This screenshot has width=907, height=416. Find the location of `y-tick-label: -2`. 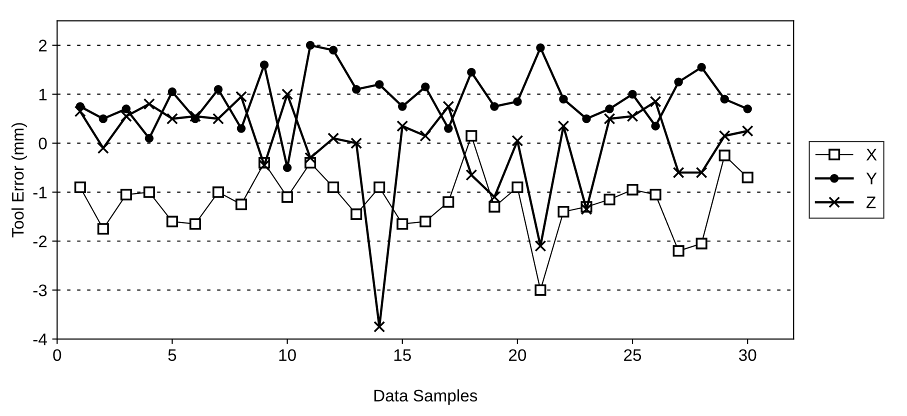

y-tick-label: -2 is located at coordinates (40, 242).